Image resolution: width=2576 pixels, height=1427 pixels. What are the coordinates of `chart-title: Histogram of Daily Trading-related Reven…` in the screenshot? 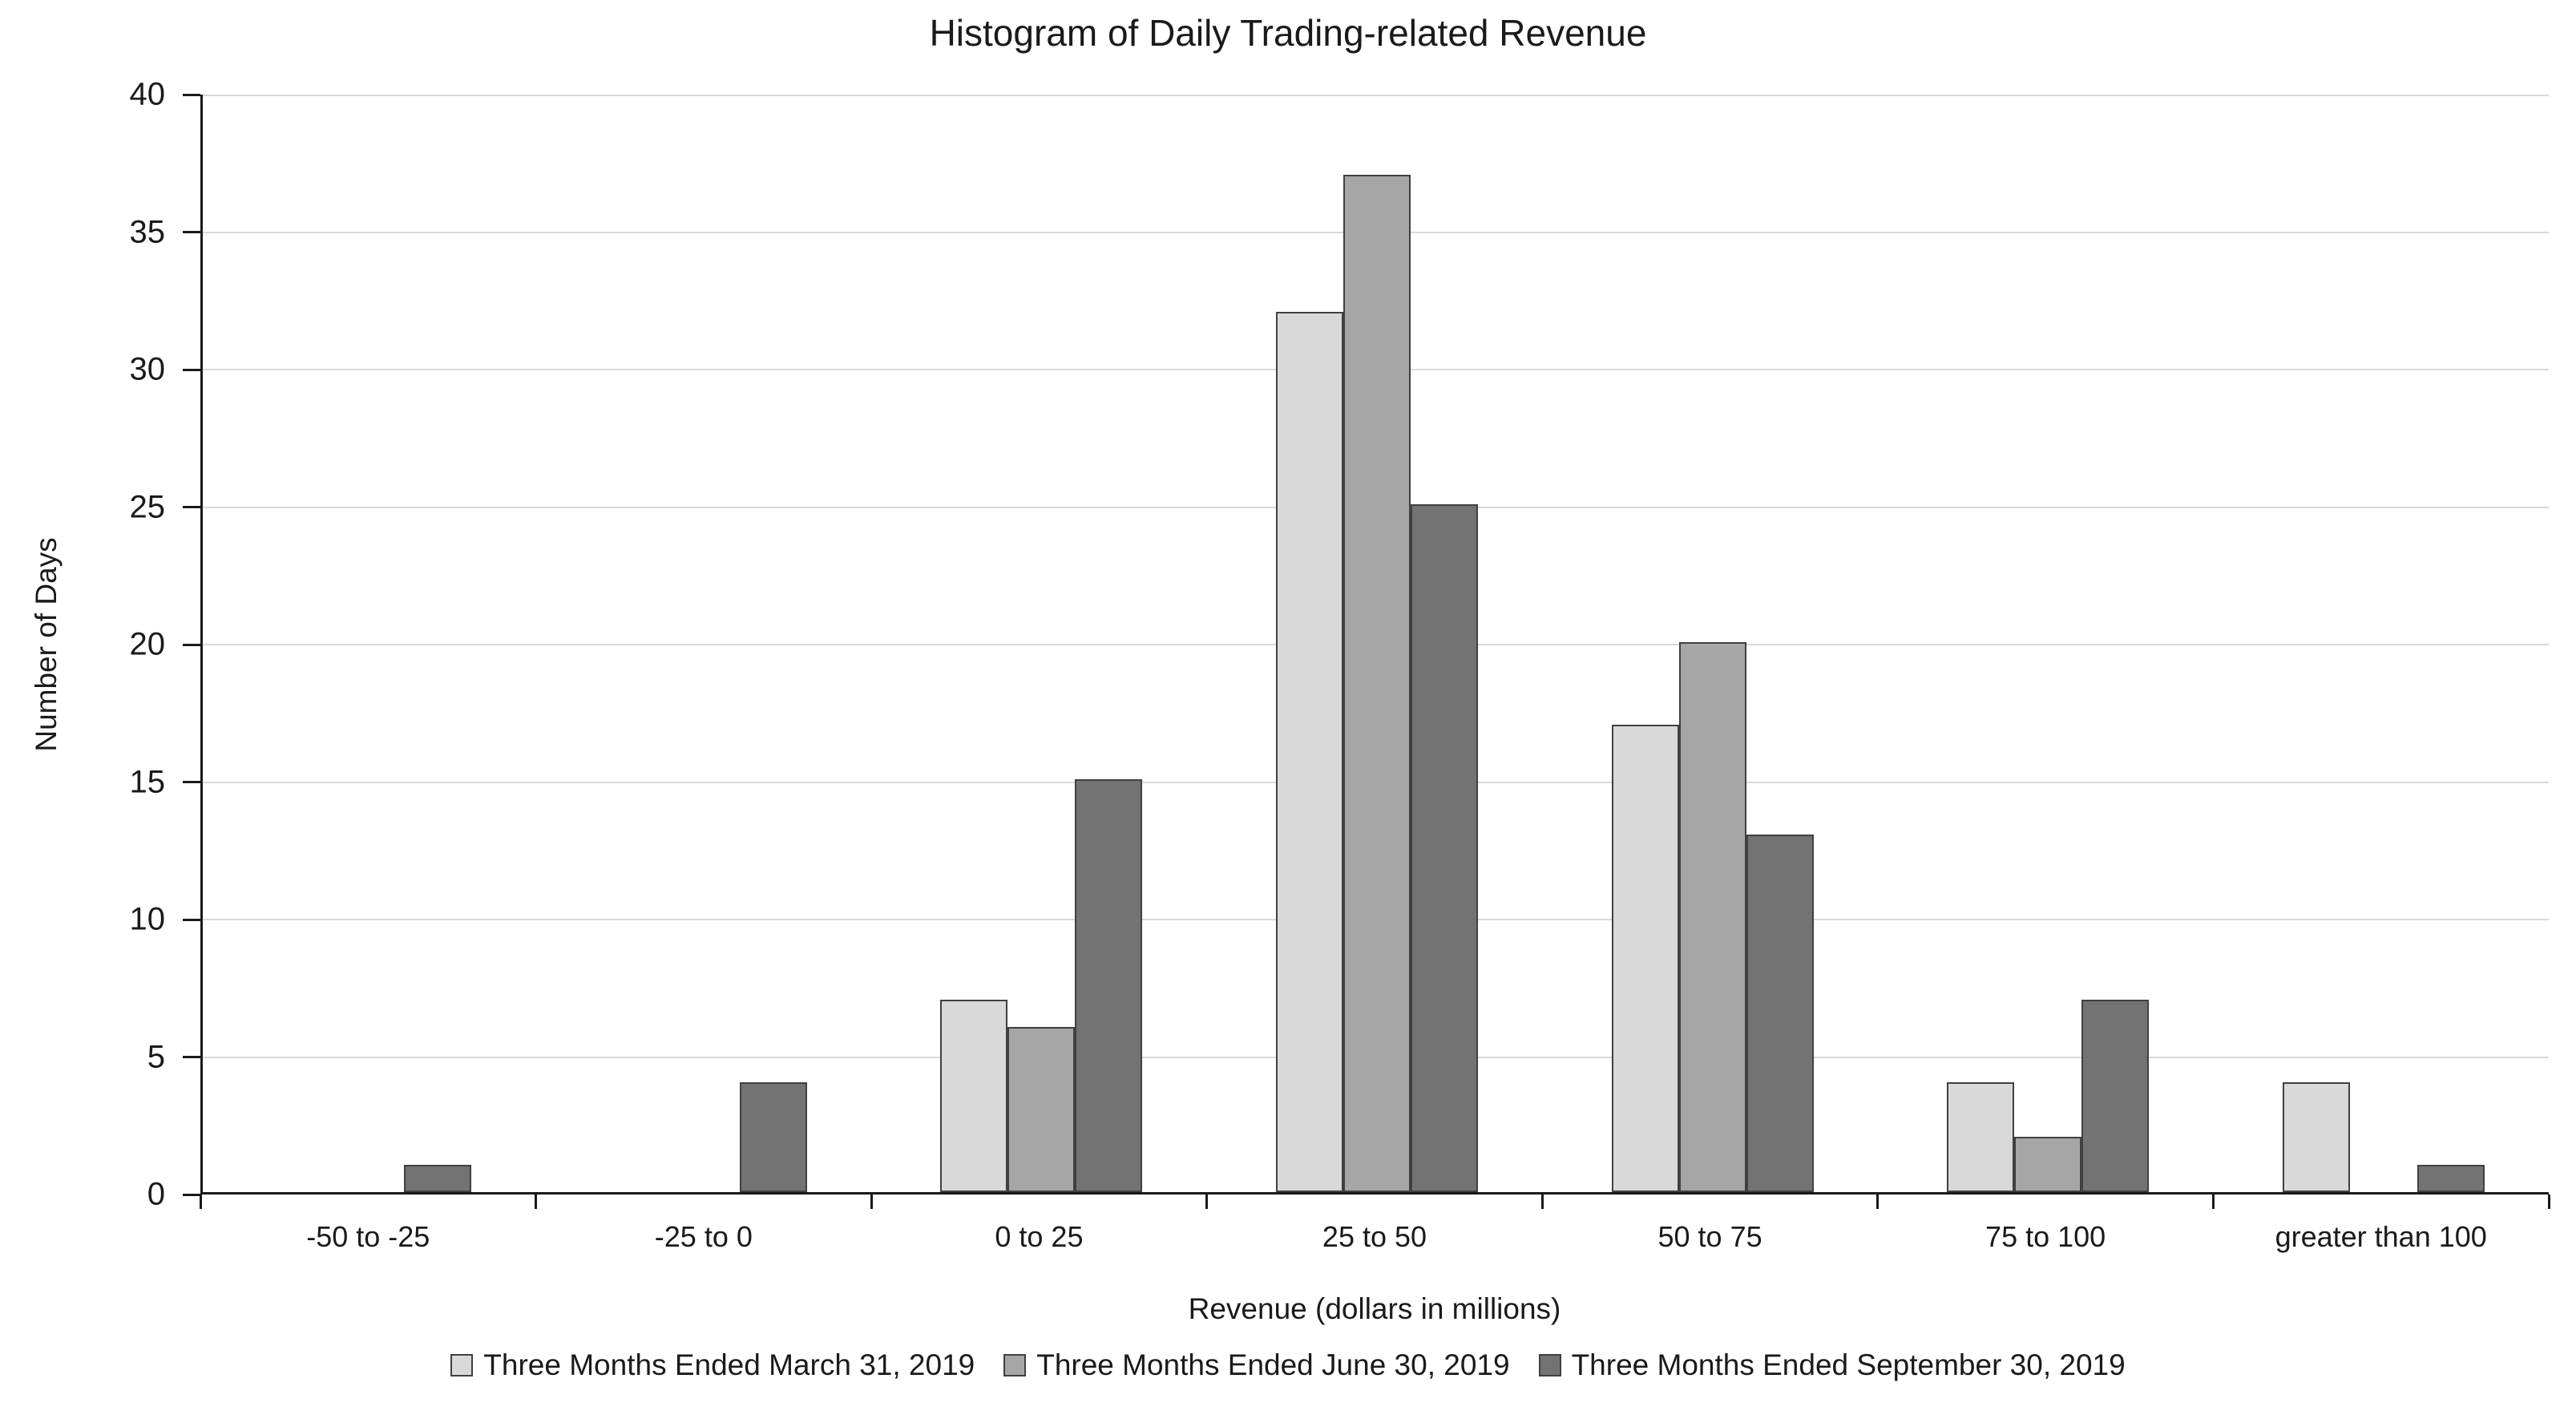 It's located at (1288, 33).